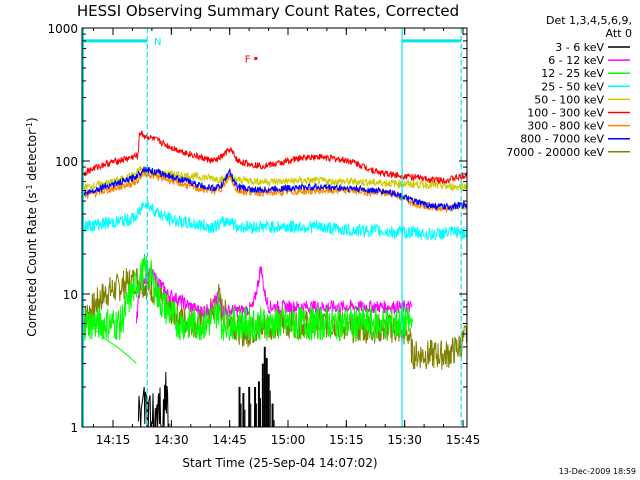 This screenshot has width=640, height=480. I want to click on footer-date: 13-Dec-2009 18:59, so click(597, 471).